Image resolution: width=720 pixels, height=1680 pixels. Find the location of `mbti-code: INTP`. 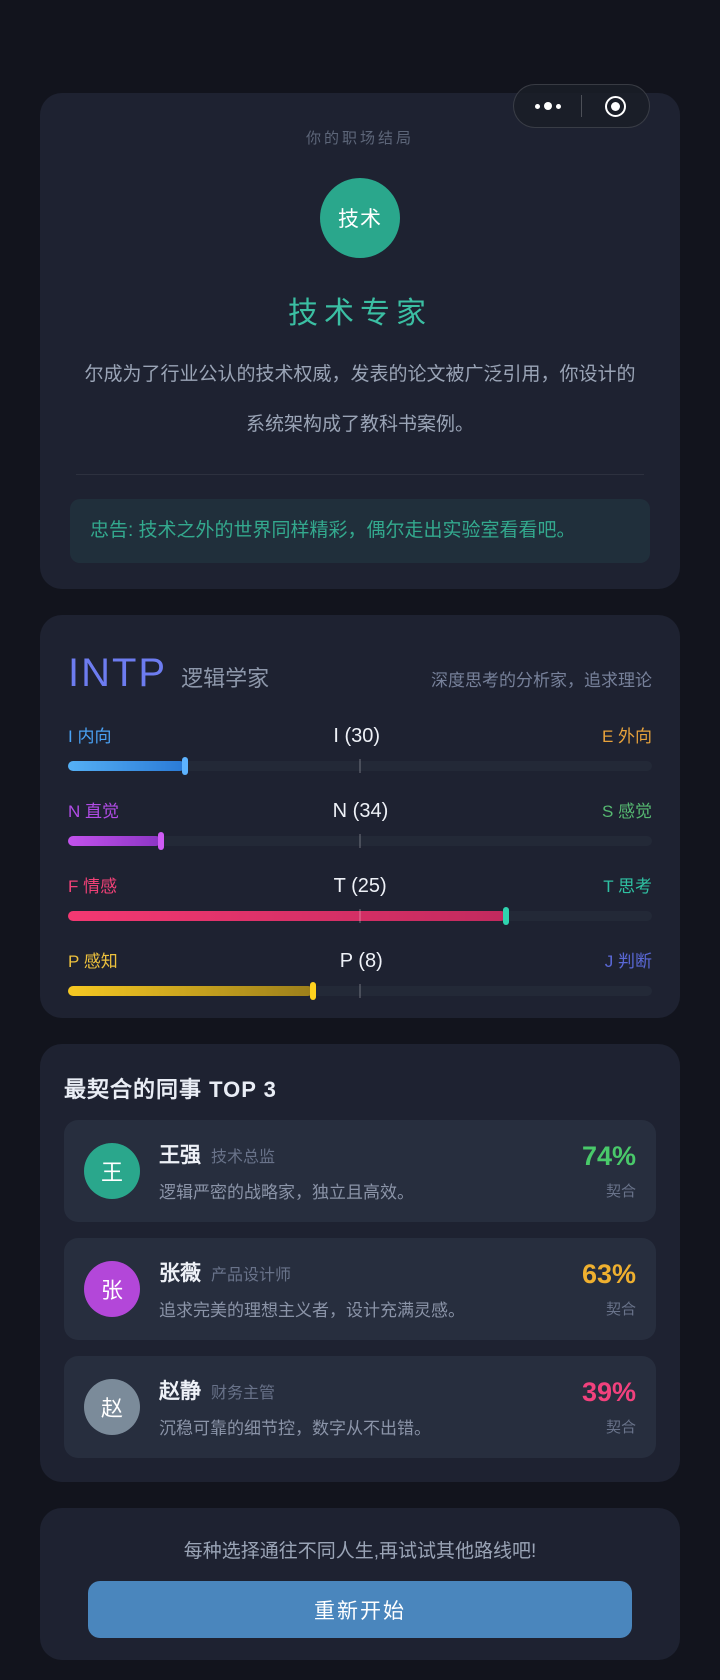

mbti-code: INTP is located at coordinates (118, 673).